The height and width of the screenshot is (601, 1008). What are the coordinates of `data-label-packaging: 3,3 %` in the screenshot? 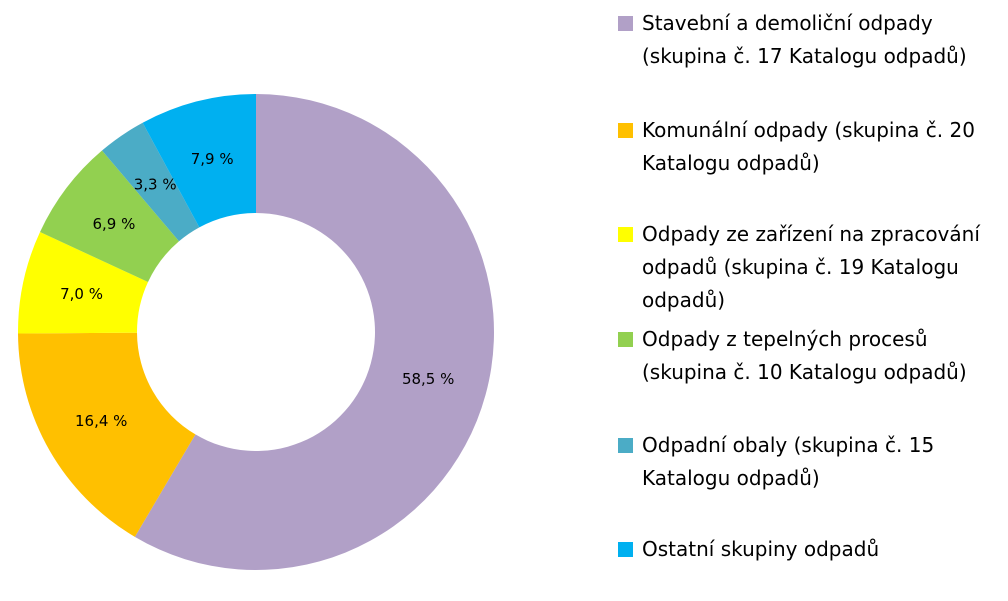 It's located at (155, 185).